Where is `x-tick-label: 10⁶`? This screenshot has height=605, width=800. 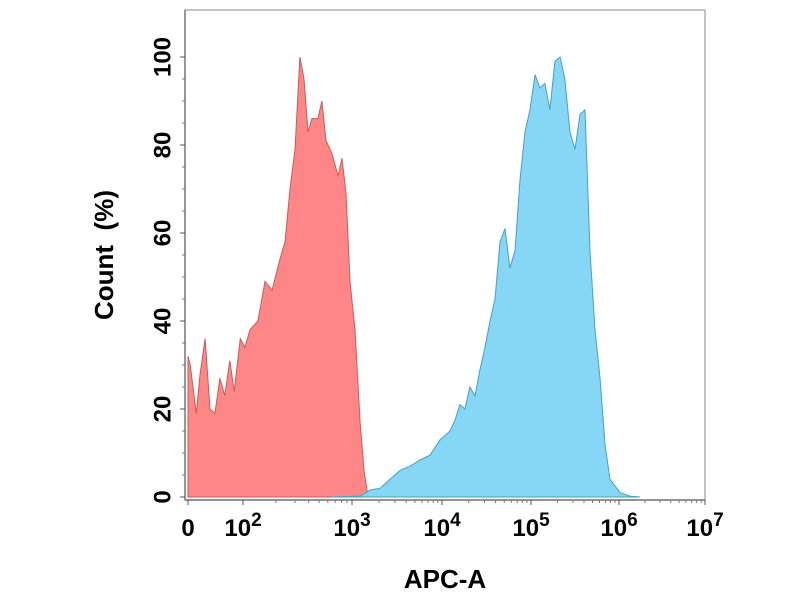
x-tick-label: 10⁶ is located at coordinates (618, 526).